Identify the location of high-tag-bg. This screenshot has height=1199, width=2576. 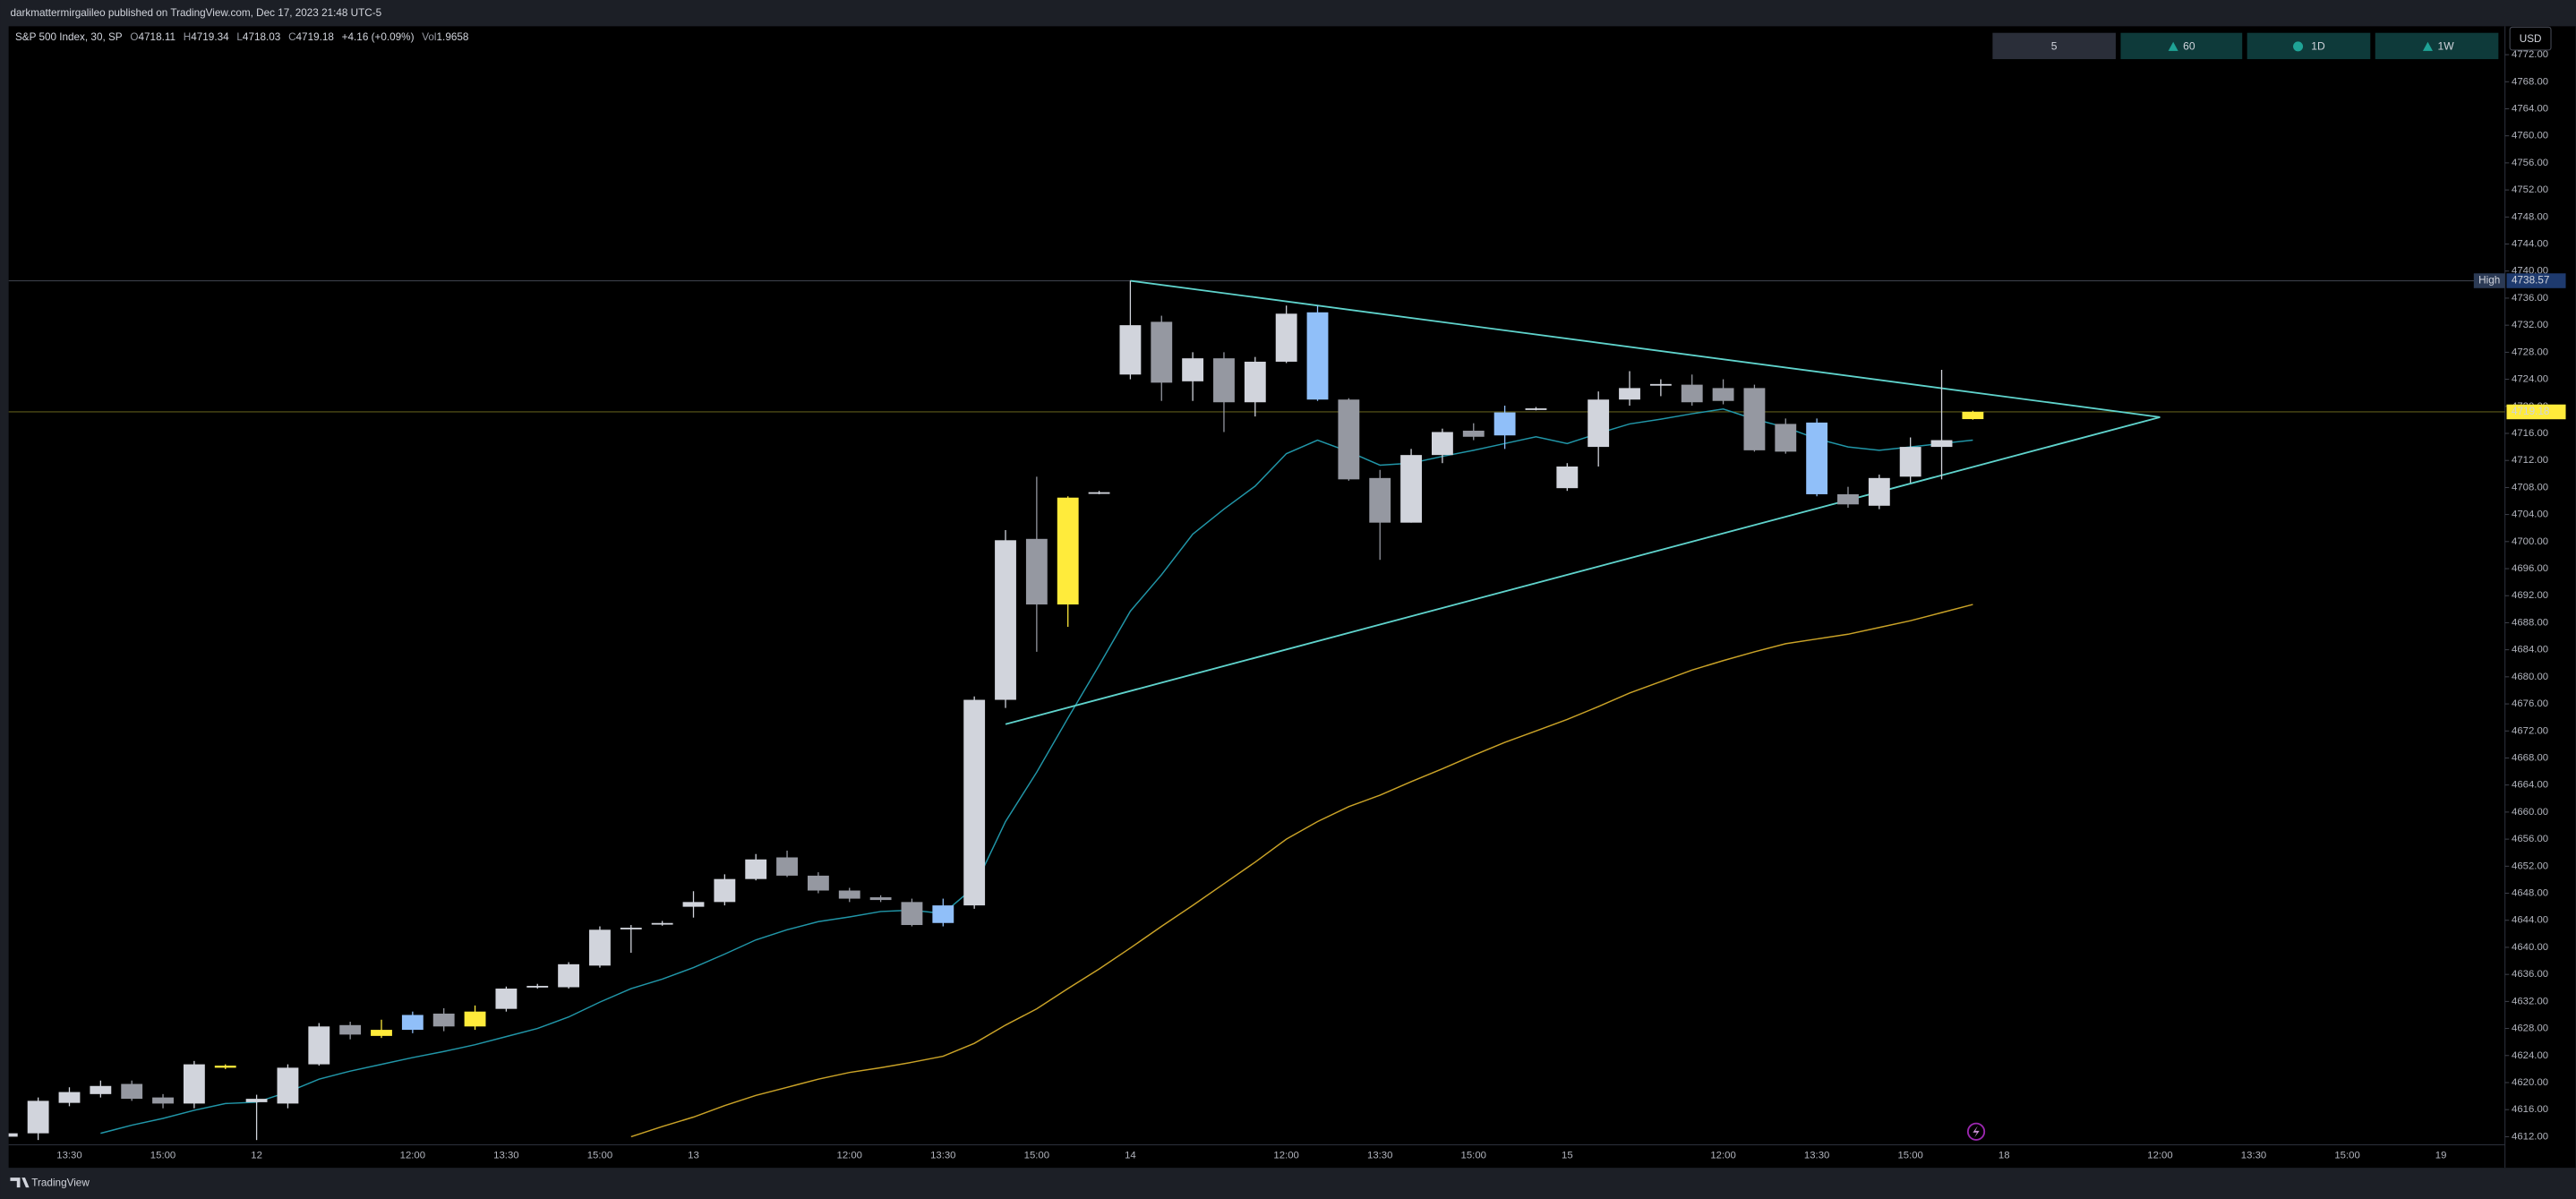
(2536, 280).